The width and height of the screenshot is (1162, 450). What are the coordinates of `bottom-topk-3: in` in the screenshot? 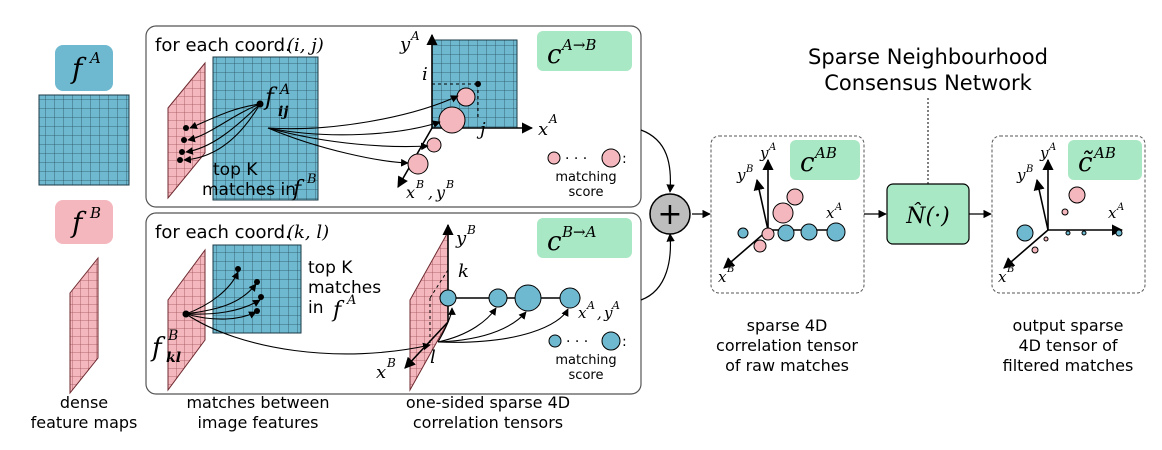 It's located at (316, 308).